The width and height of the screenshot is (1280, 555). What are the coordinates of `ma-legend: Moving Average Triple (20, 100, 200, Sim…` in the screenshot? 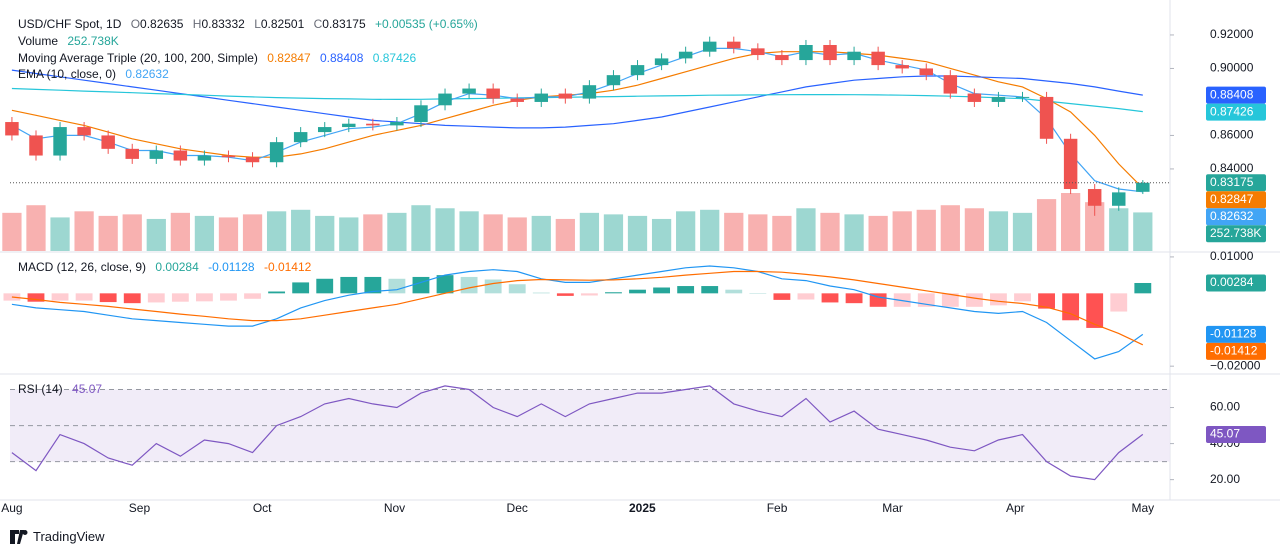 It's located at (220, 58).